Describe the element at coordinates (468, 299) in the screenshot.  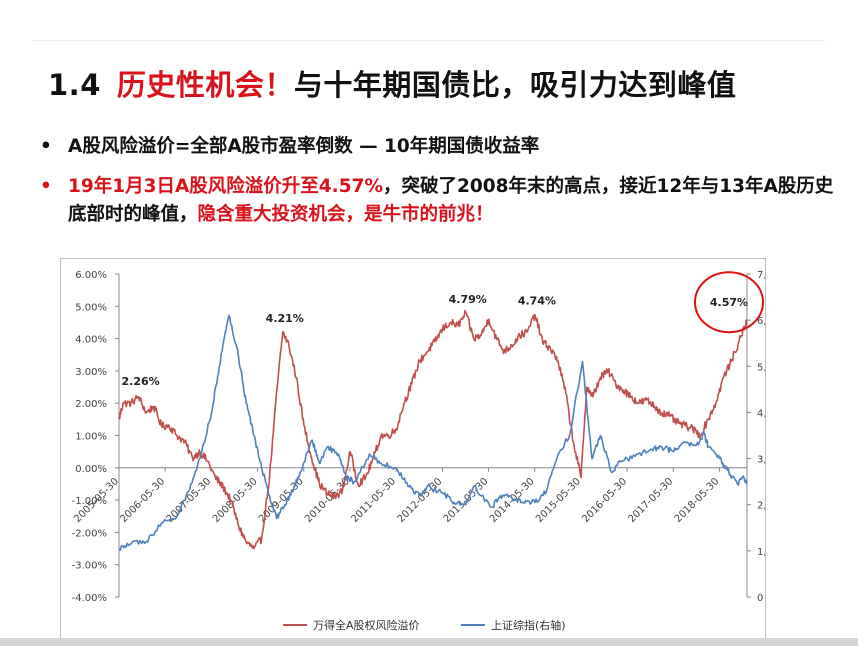
I see `annotation-label: 4.79%` at that location.